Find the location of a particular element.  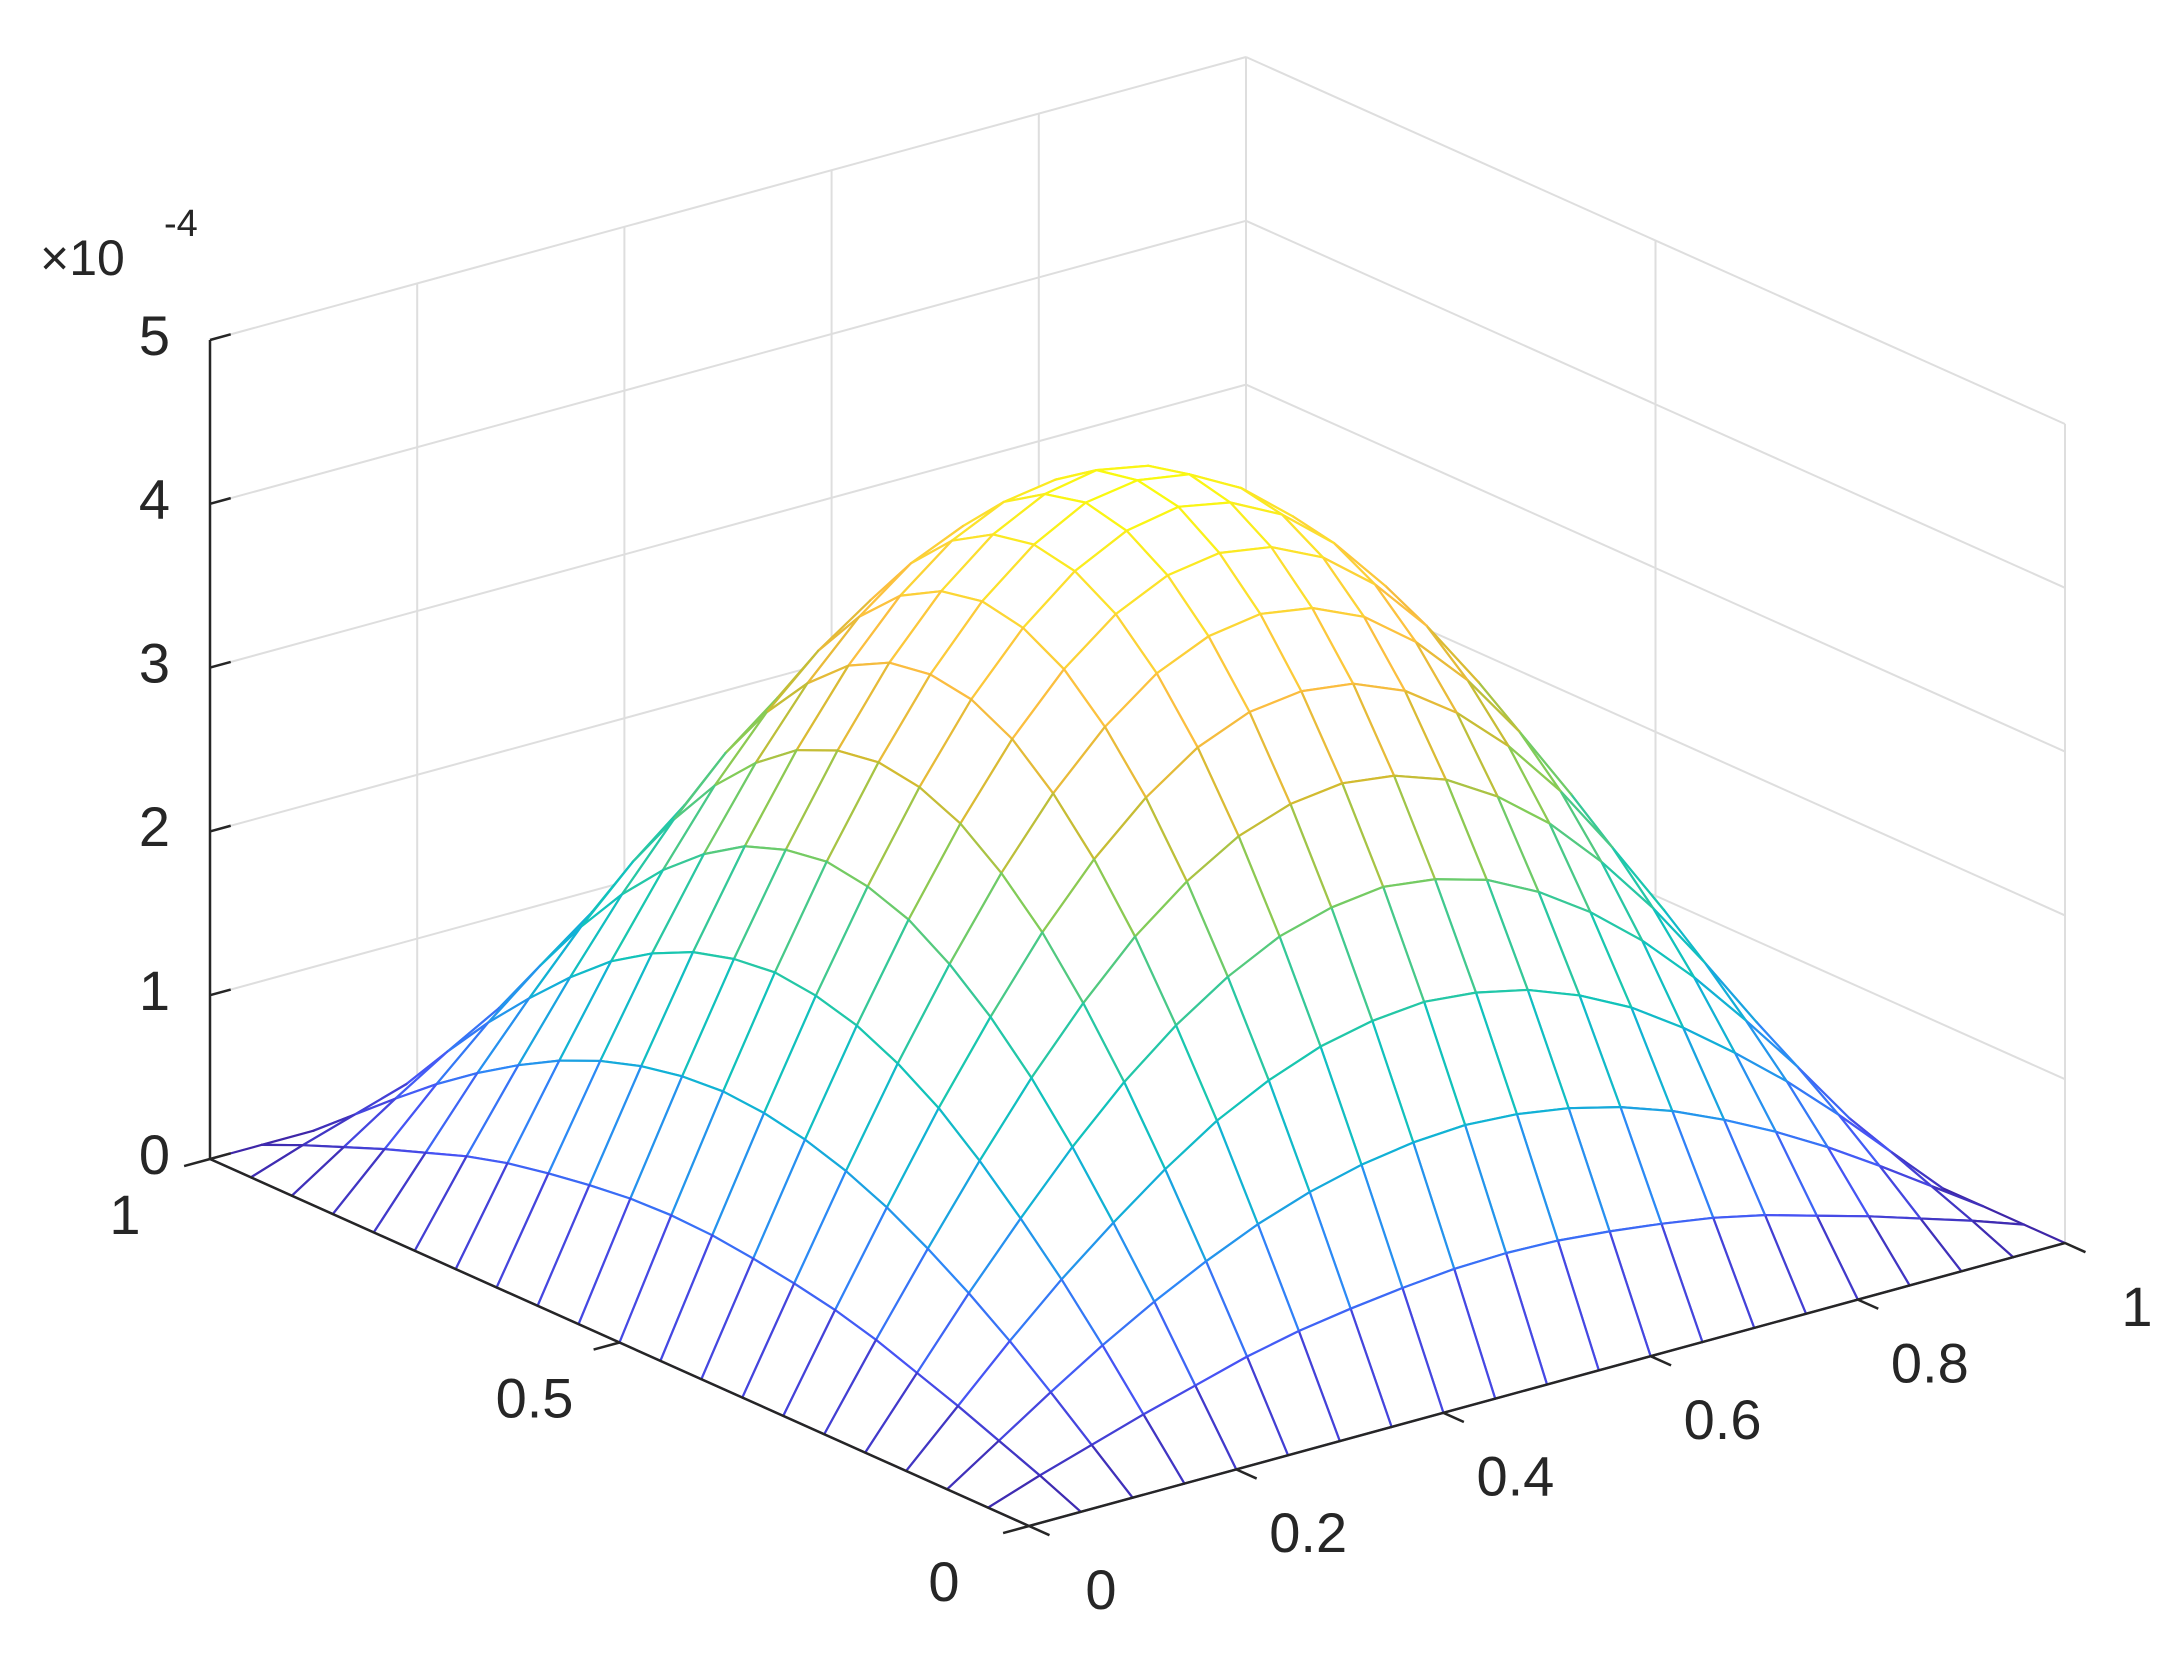

z-multiplier: ×10 is located at coordinates (82, 258).